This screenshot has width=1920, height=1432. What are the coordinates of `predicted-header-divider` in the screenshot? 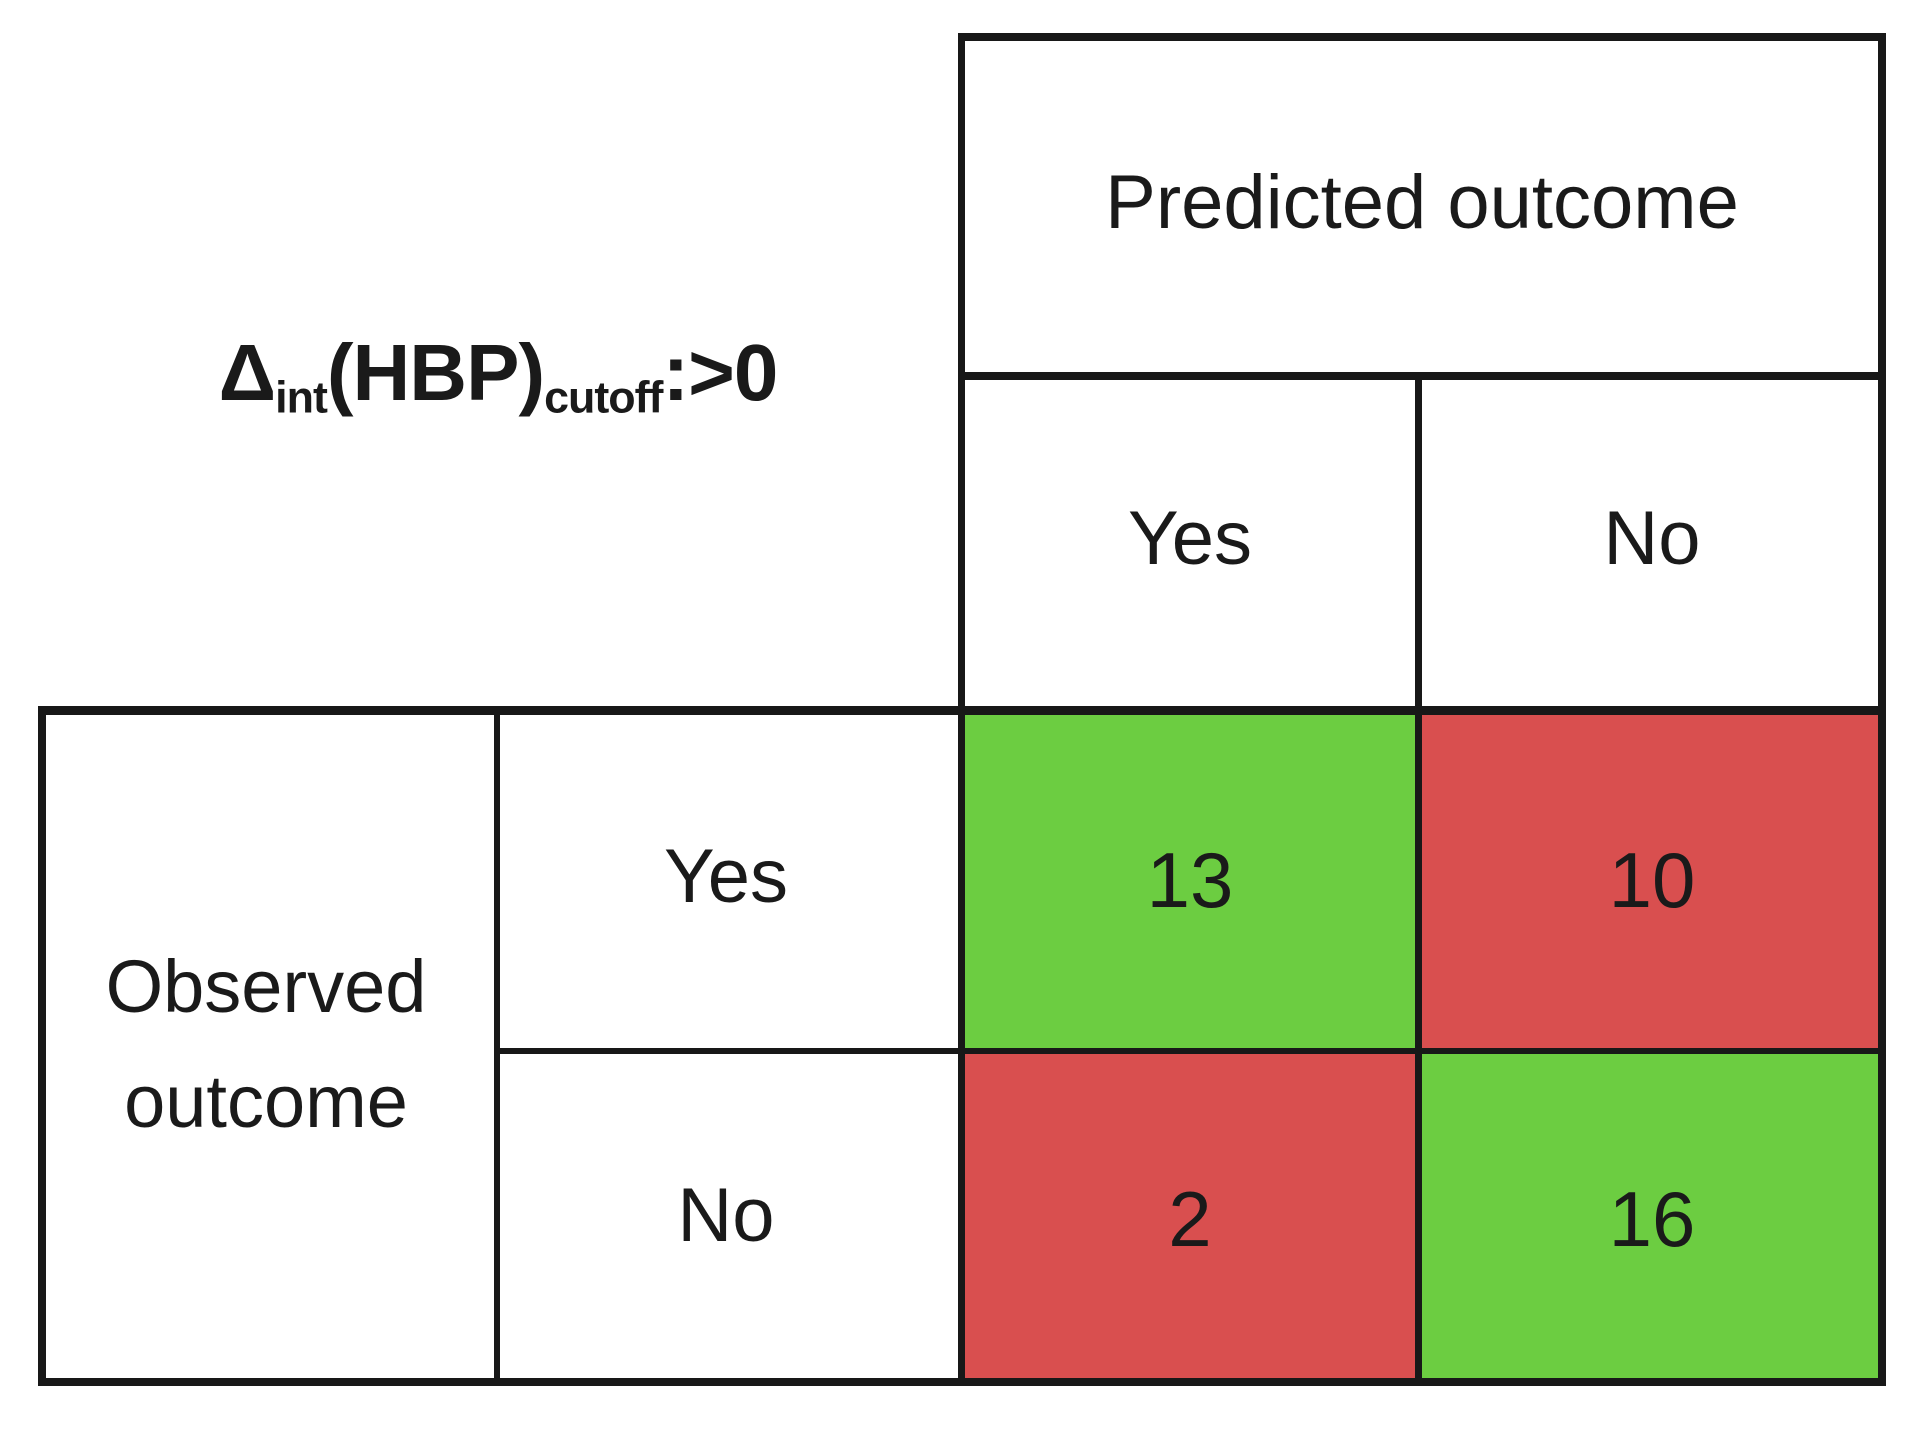 It's located at (1422, 376).